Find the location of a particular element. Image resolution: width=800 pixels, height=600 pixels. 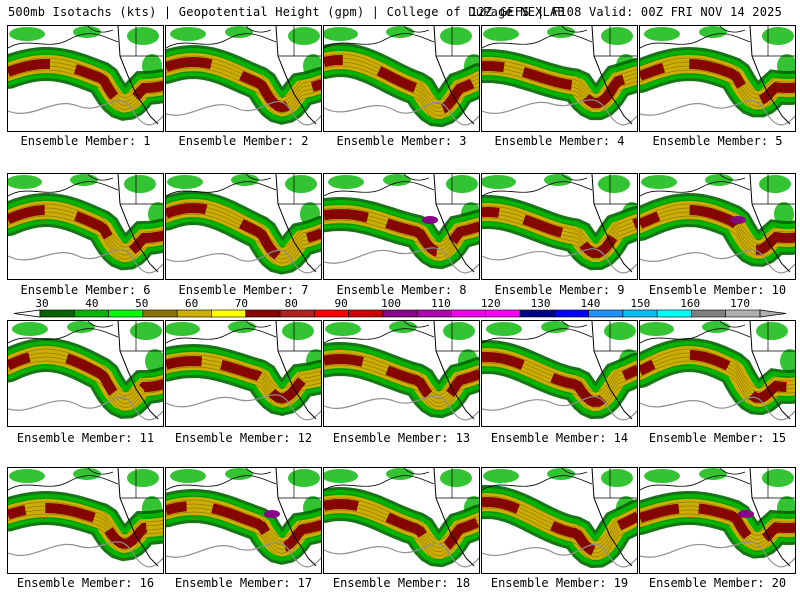

colorbar-tick-label: 40 is located at coordinates (92, 303).